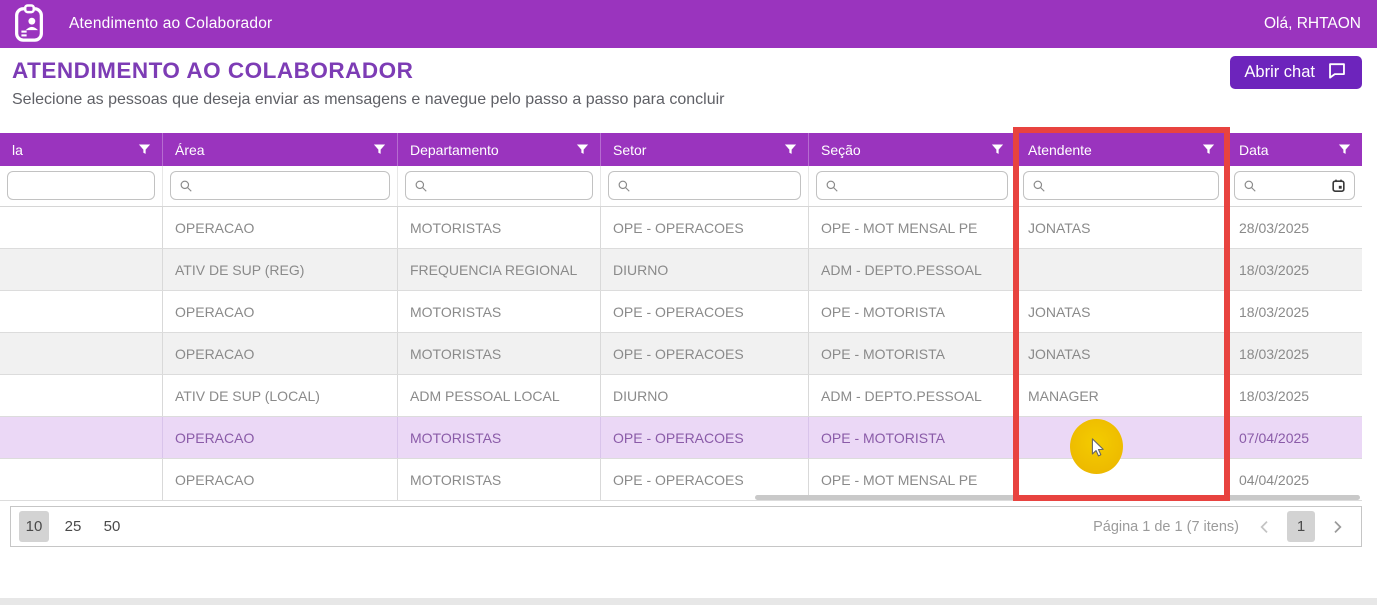 The image size is (1377, 605). Describe the element at coordinates (1296, 72) in the screenshot. I see `open-chat-button: Abrir chat` at that location.